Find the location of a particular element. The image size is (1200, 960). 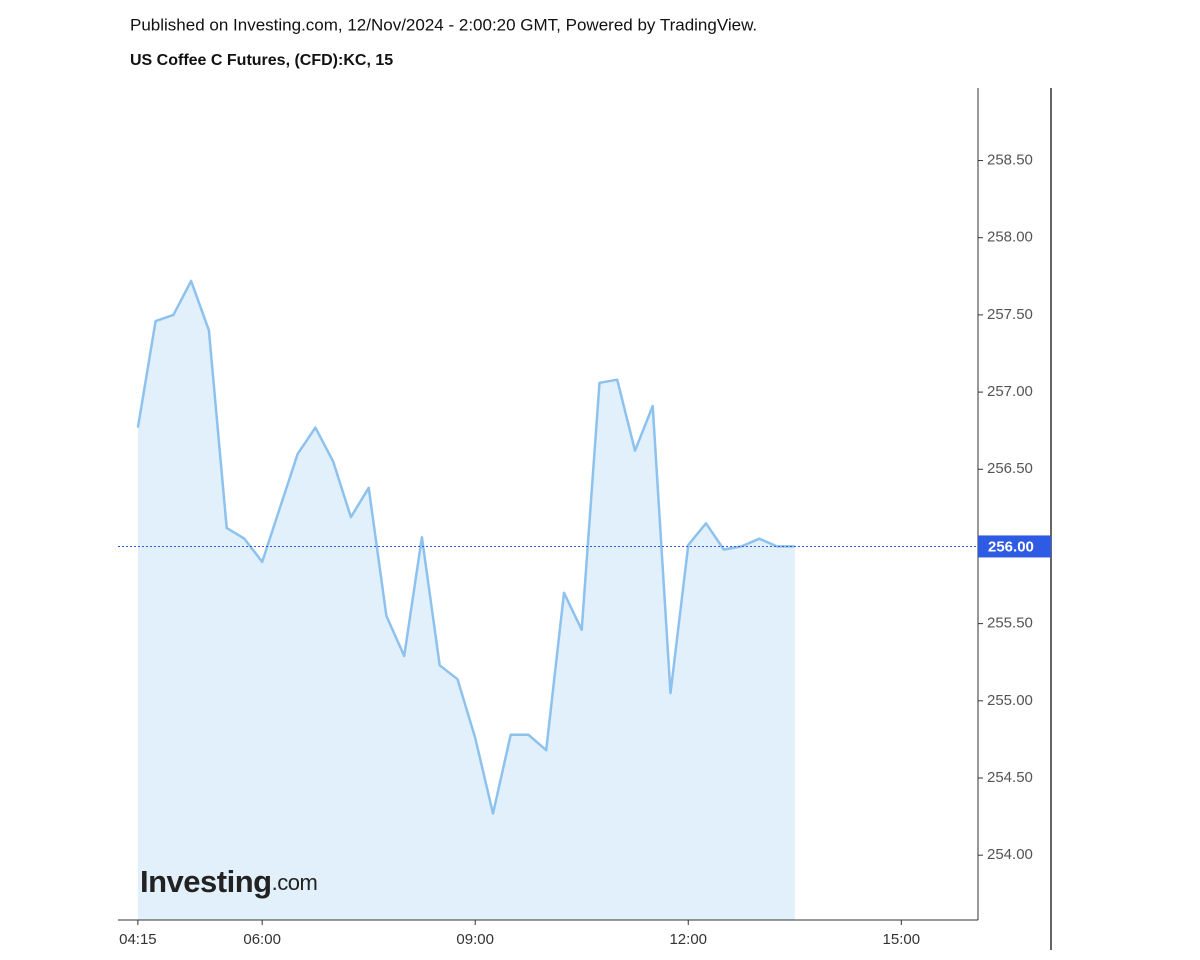

y-tick-label: 255.50 is located at coordinates (1010, 623).